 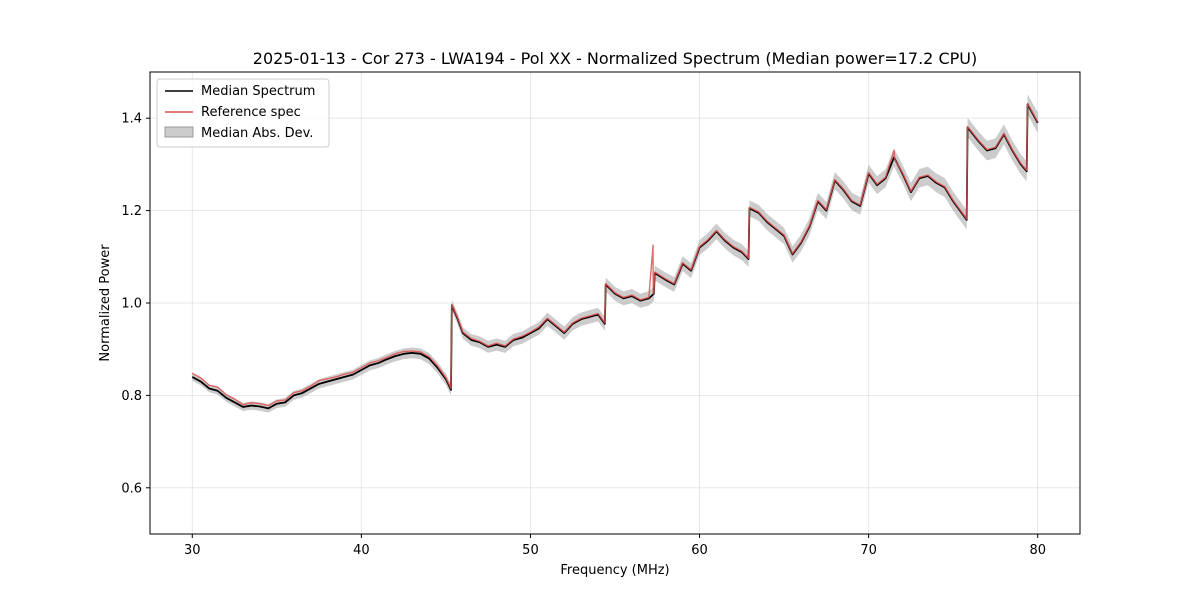 What do you see at coordinates (131, 488) in the screenshot?
I see `y-tick-label: 0.6` at bounding box center [131, 488].